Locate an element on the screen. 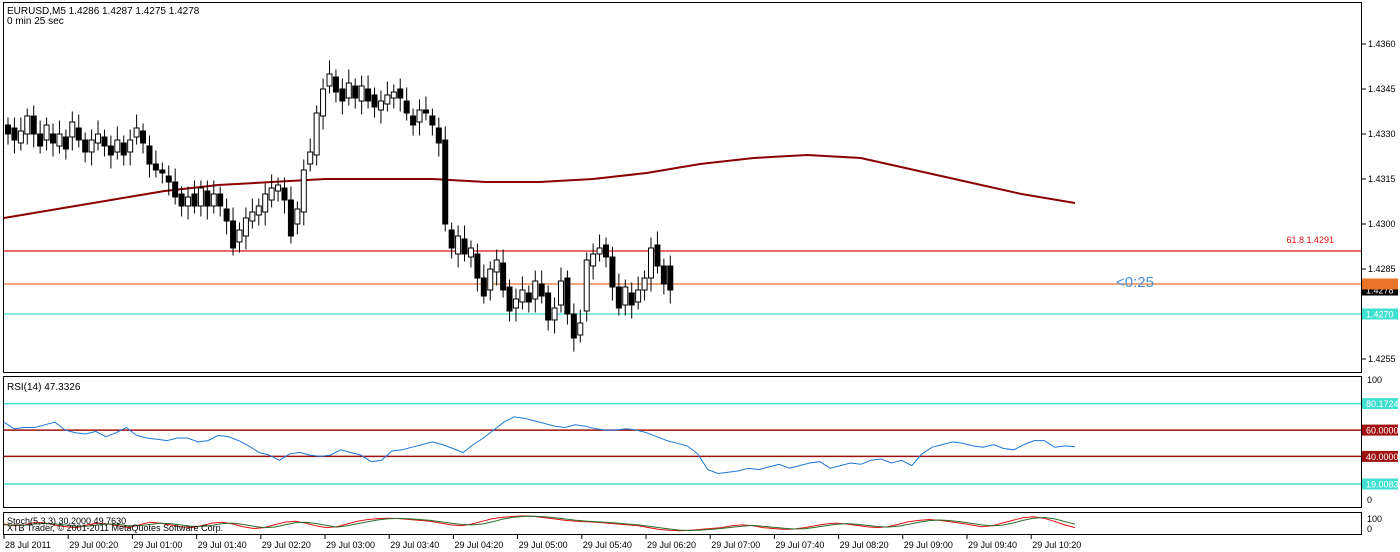 This screenshot has height=552, width=1400. svg-text: 40.0000 is located at coordinates (1382, 457).